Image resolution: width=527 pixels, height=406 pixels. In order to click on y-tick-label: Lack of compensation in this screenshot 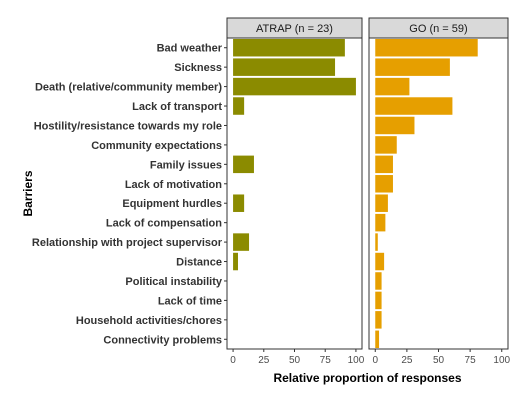, I will do `click(164, 224)`.